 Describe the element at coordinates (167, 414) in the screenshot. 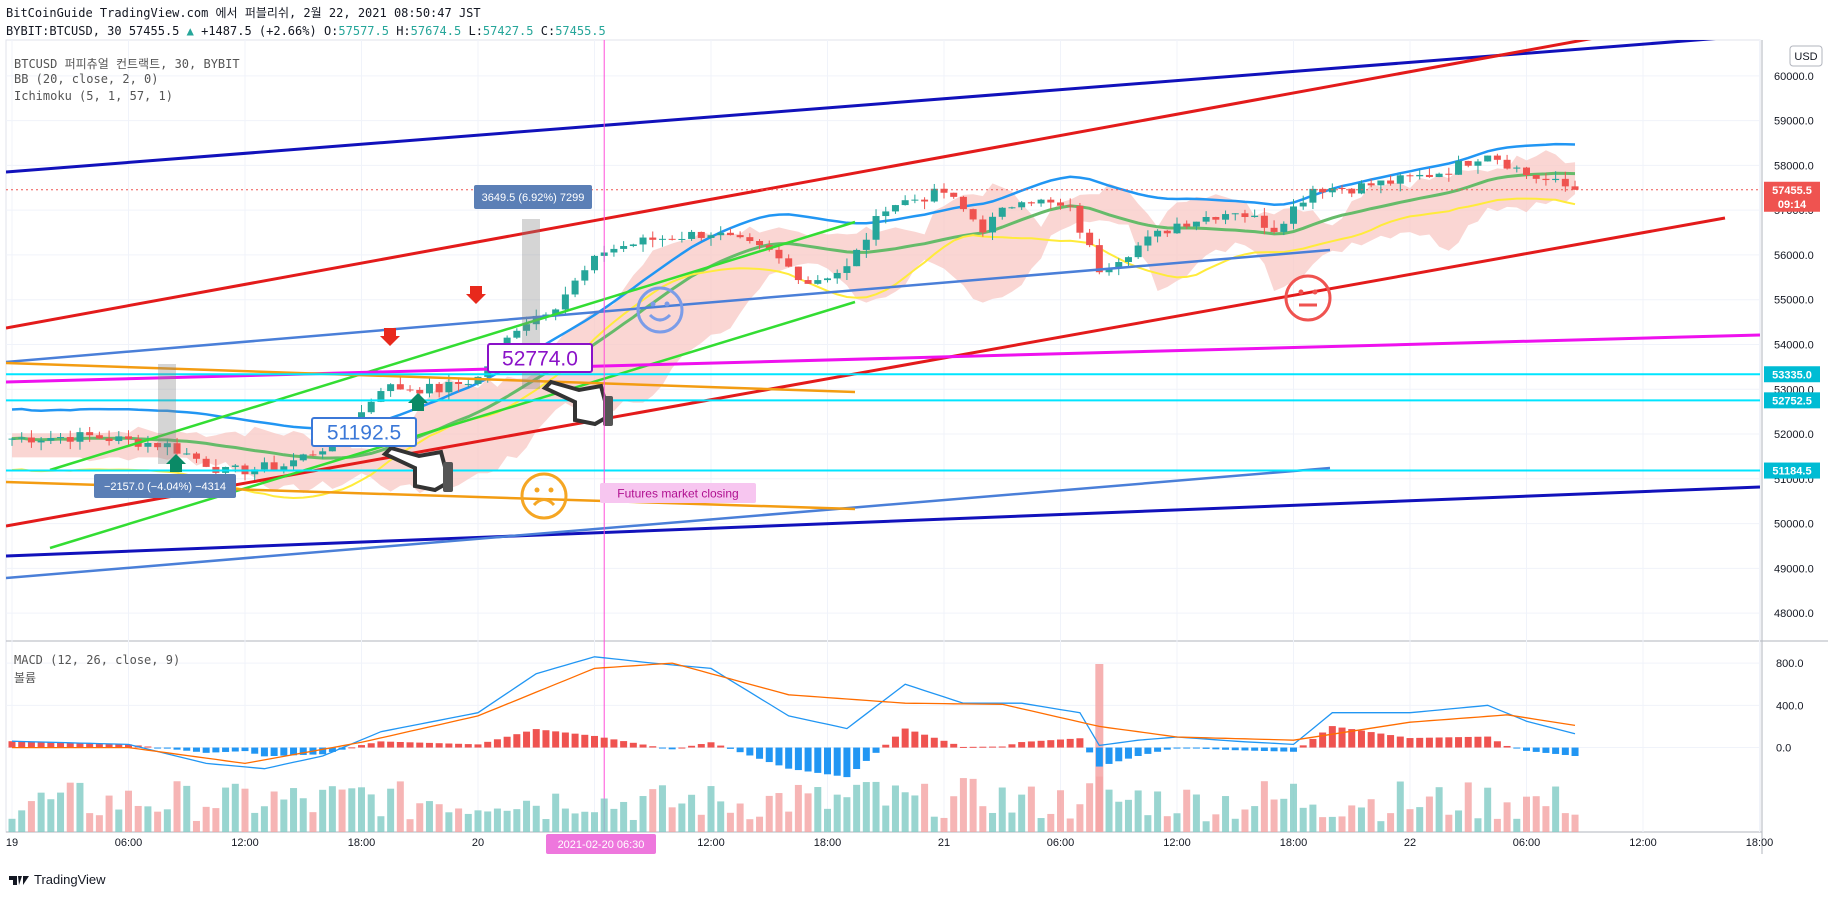

I see `range-down-box` at that location.